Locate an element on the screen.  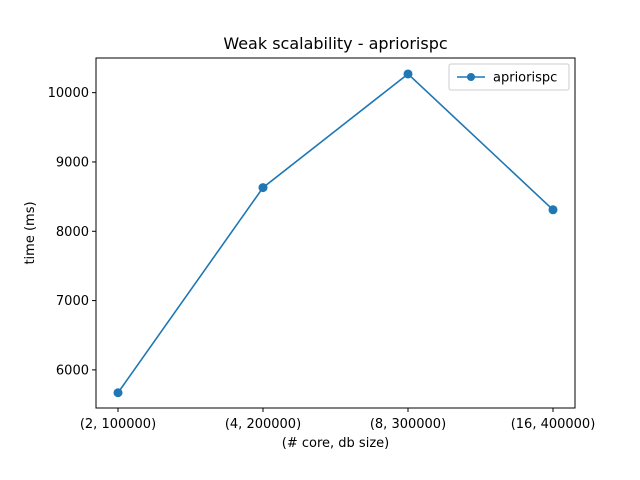
y-tick-label: 7000 is located at coordinates (72, 301).